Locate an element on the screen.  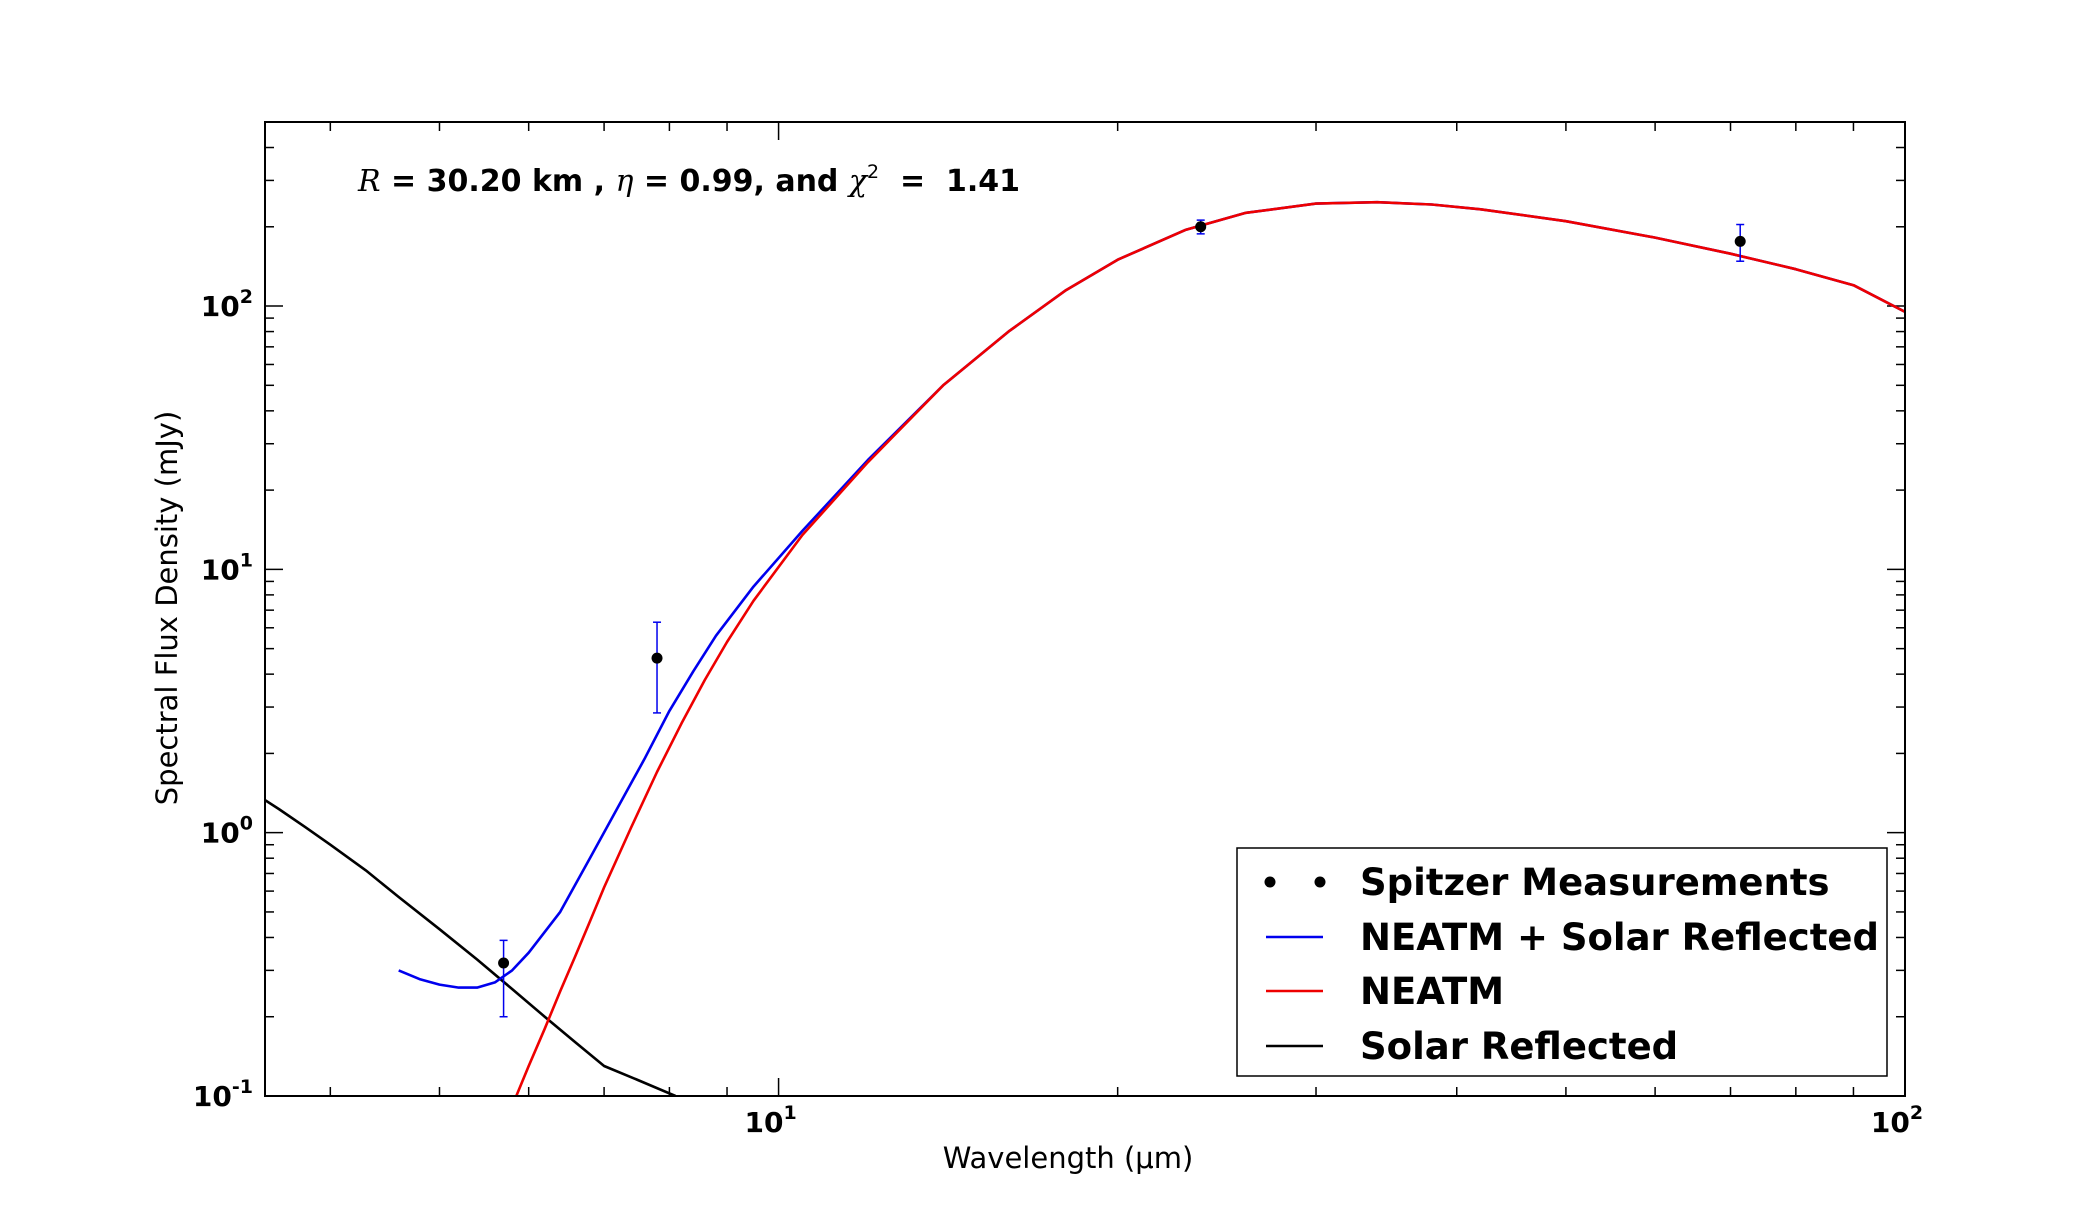
legend-item: Solar Reflected is located at coordinates (1472, 1046).